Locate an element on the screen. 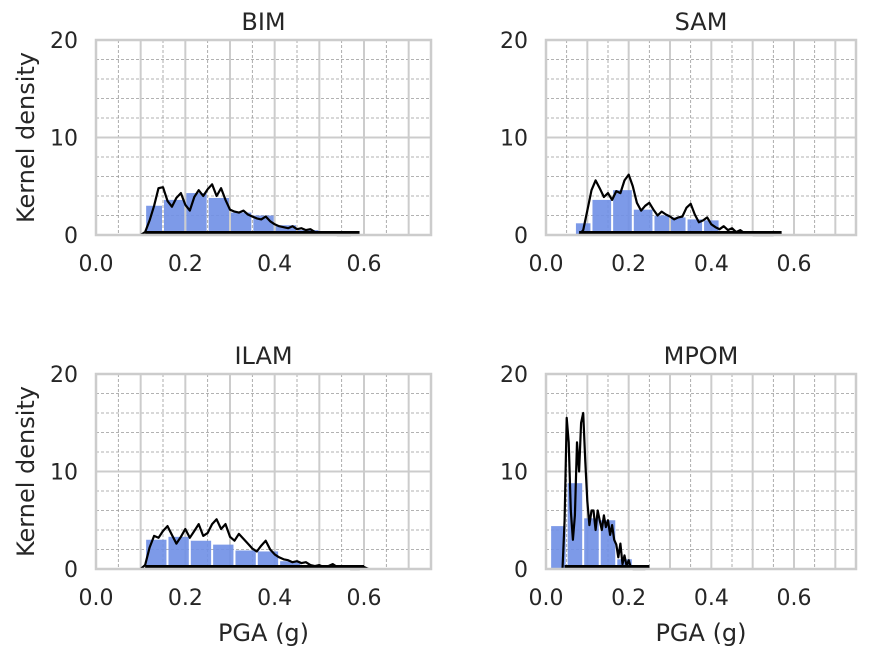  minor-grid is located at coordinates (263, 471).